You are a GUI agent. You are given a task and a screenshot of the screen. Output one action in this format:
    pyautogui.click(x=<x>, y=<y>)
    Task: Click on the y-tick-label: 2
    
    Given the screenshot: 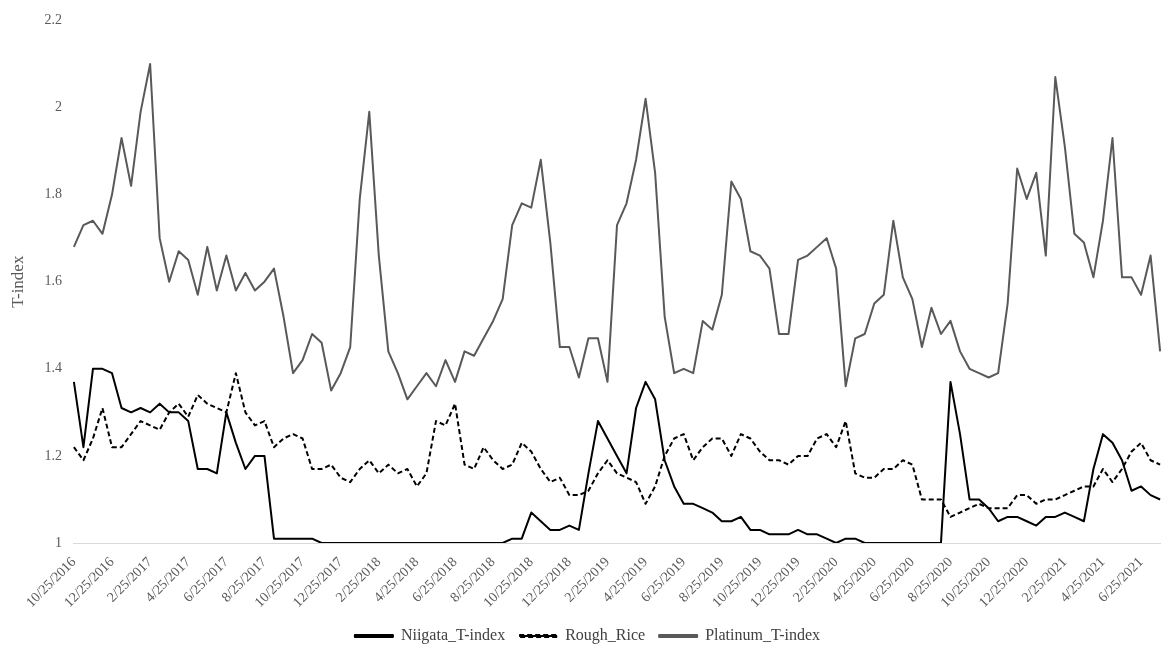 What is the action you would take?
    pyautogui.click(x=58, y=107)
    